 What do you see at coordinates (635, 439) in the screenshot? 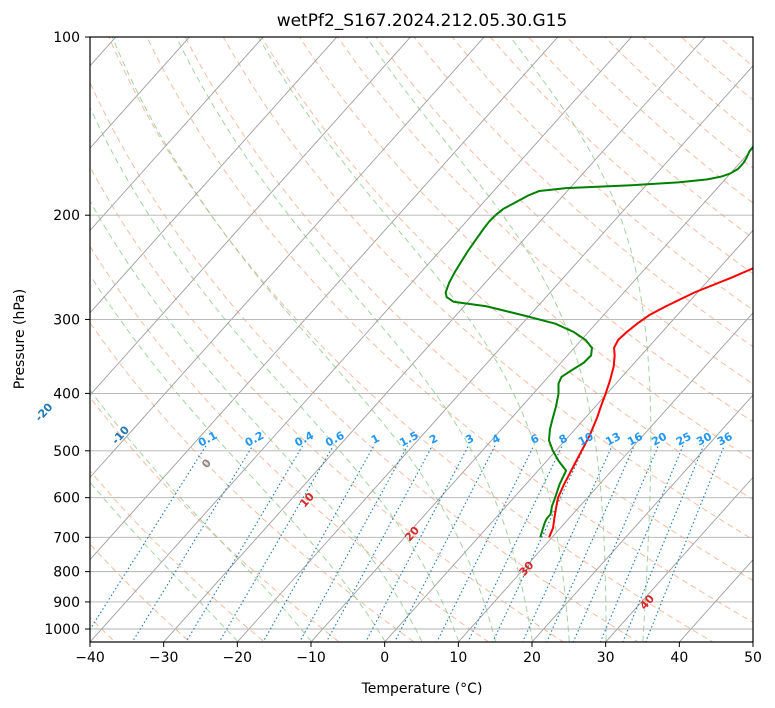
I see `mixing-ratio-label: 16` at bounding box center [635, 439].